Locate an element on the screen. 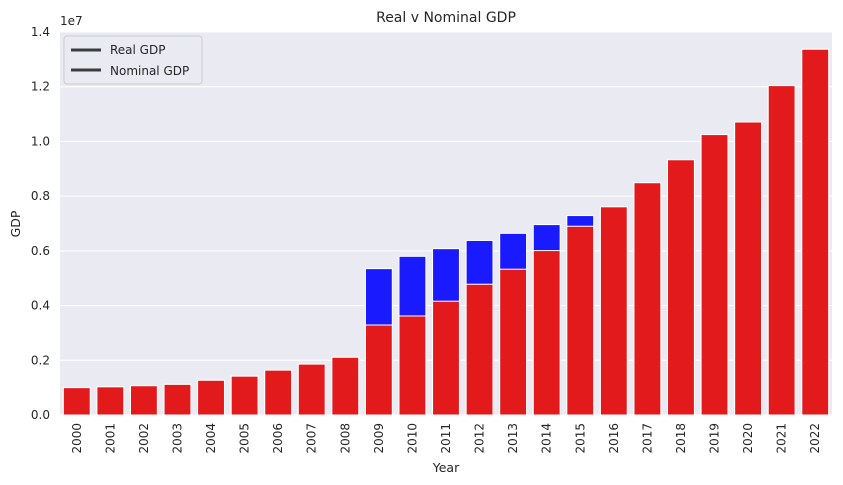 The height and width of the screenshot is (485, 843). x-tick-label-2000: 2000 is located at coordinates (77, 438).